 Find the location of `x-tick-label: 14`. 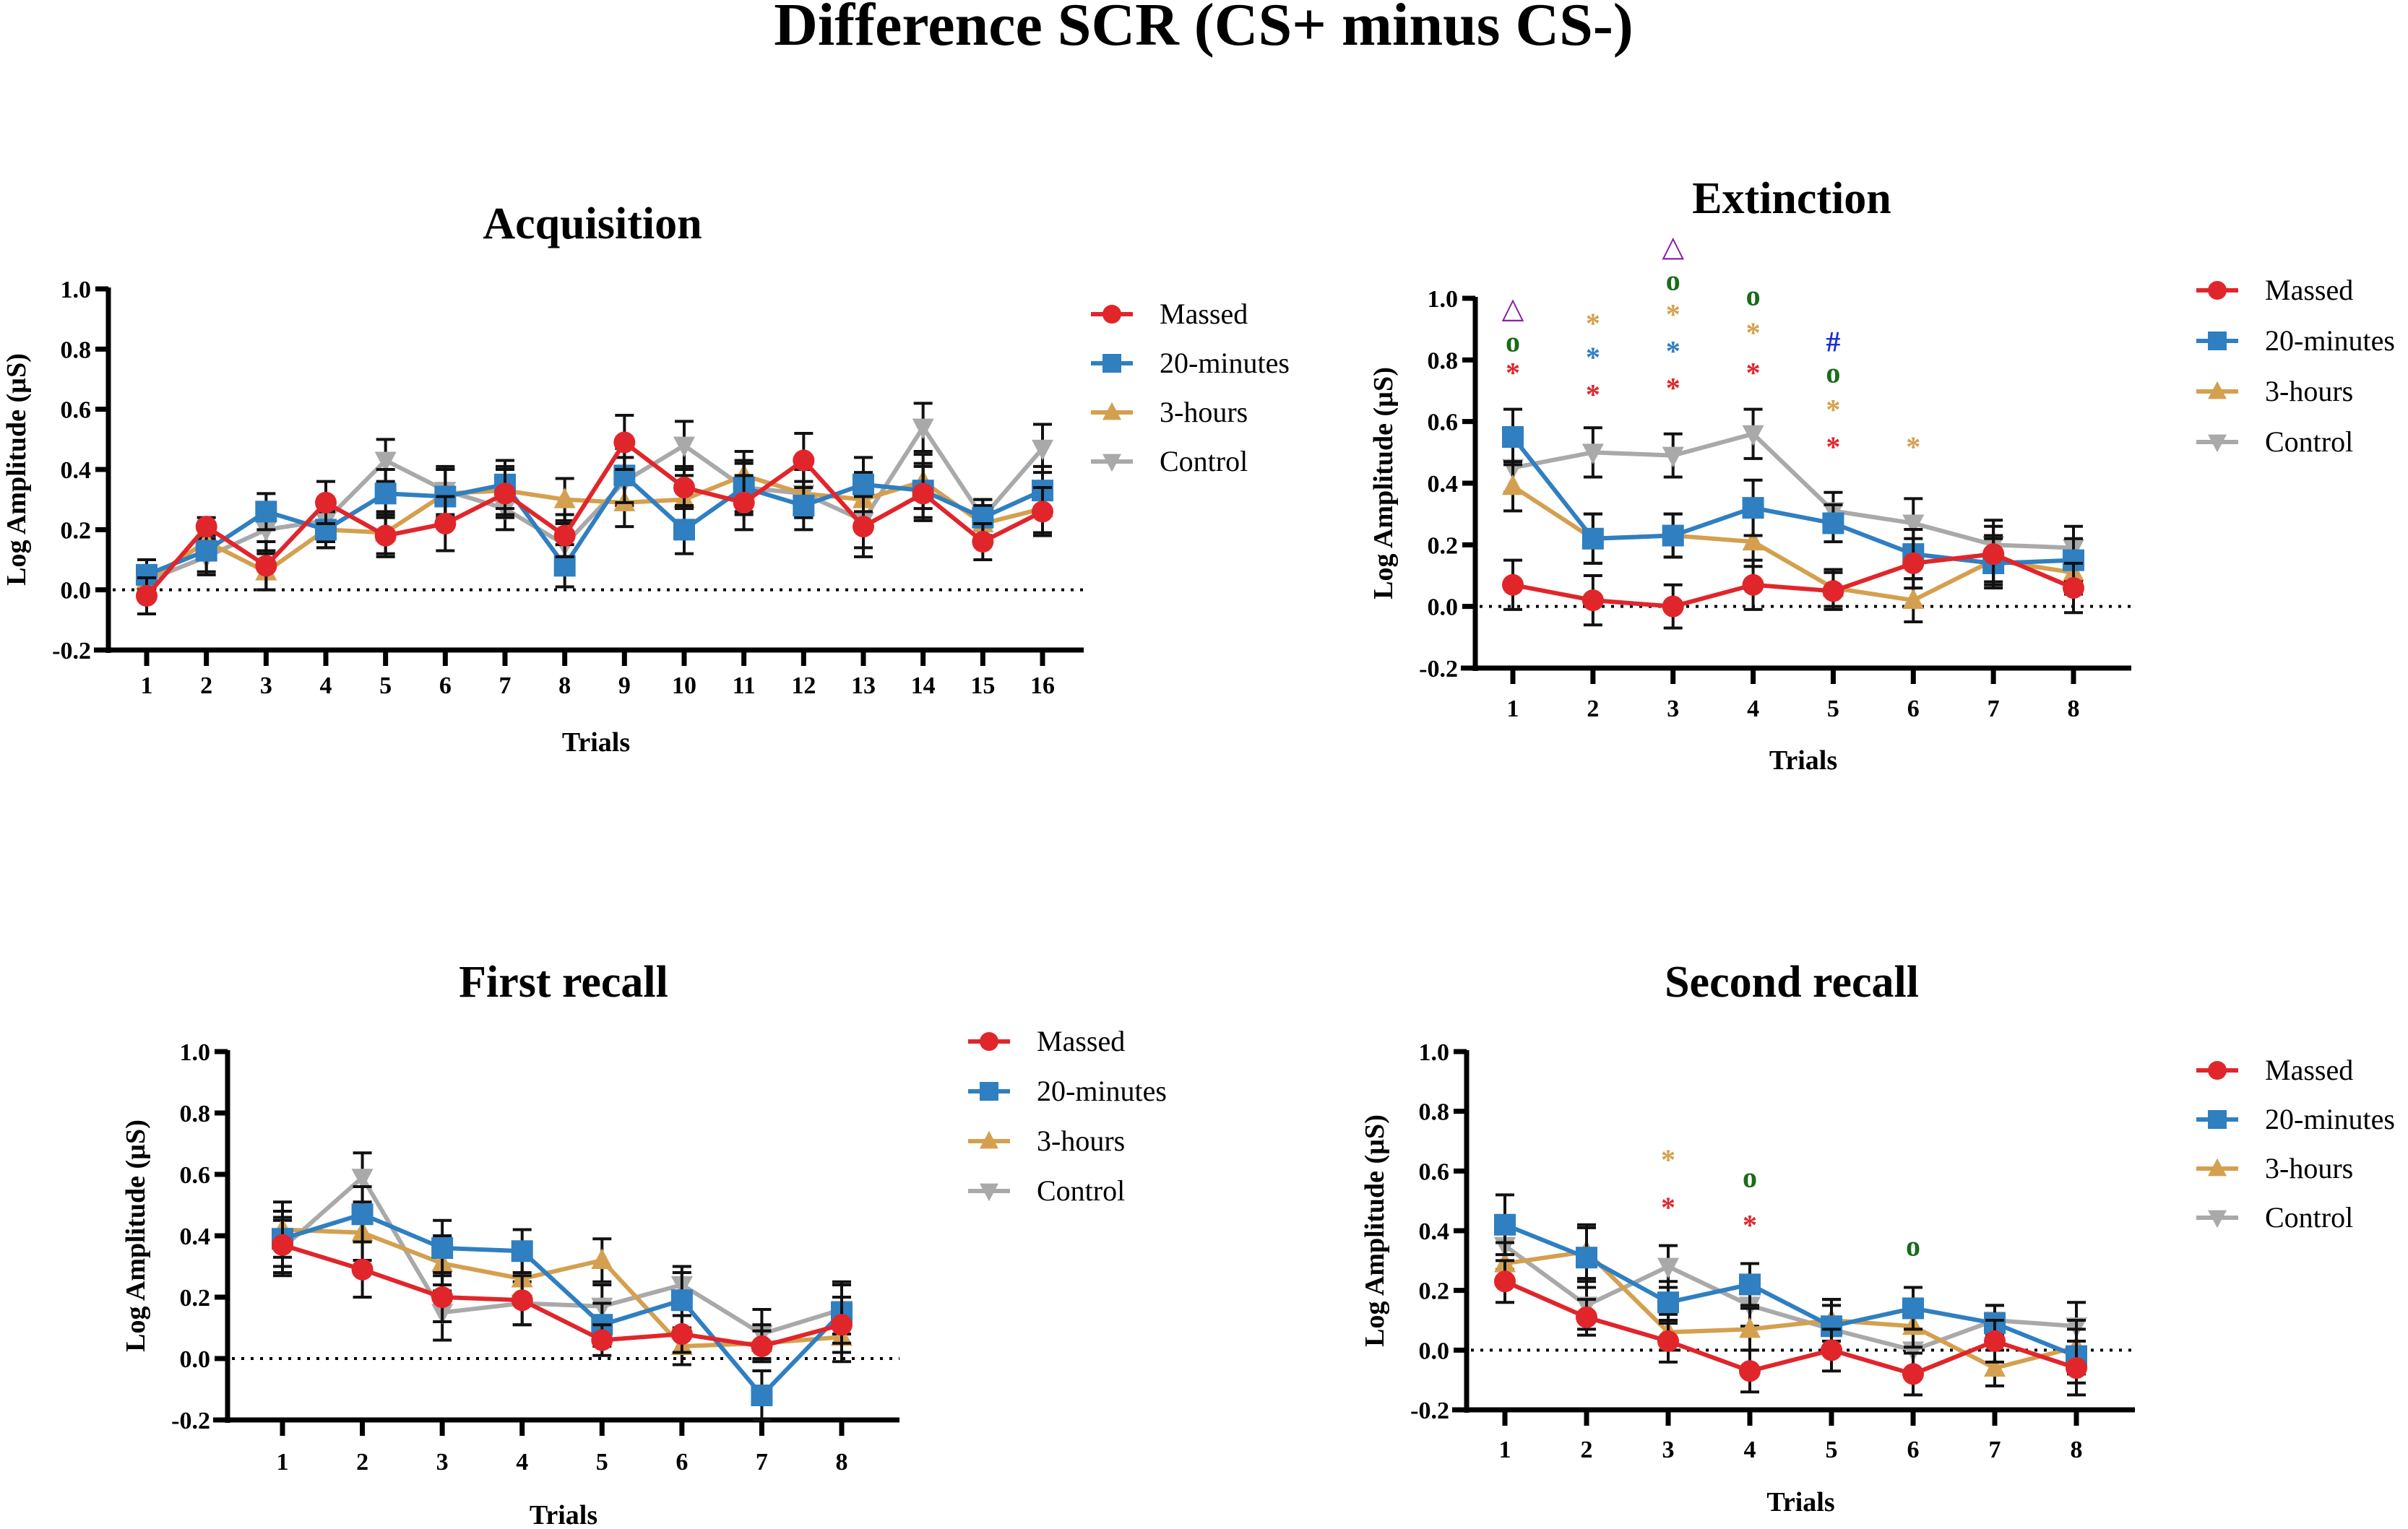

x-tick-label: 14 is located at coordinates (923, 685).